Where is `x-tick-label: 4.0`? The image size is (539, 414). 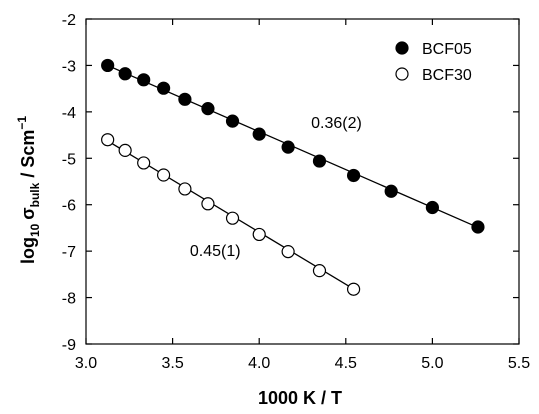 x-tick-label: 4.0 is located at coordinates (259, 363).